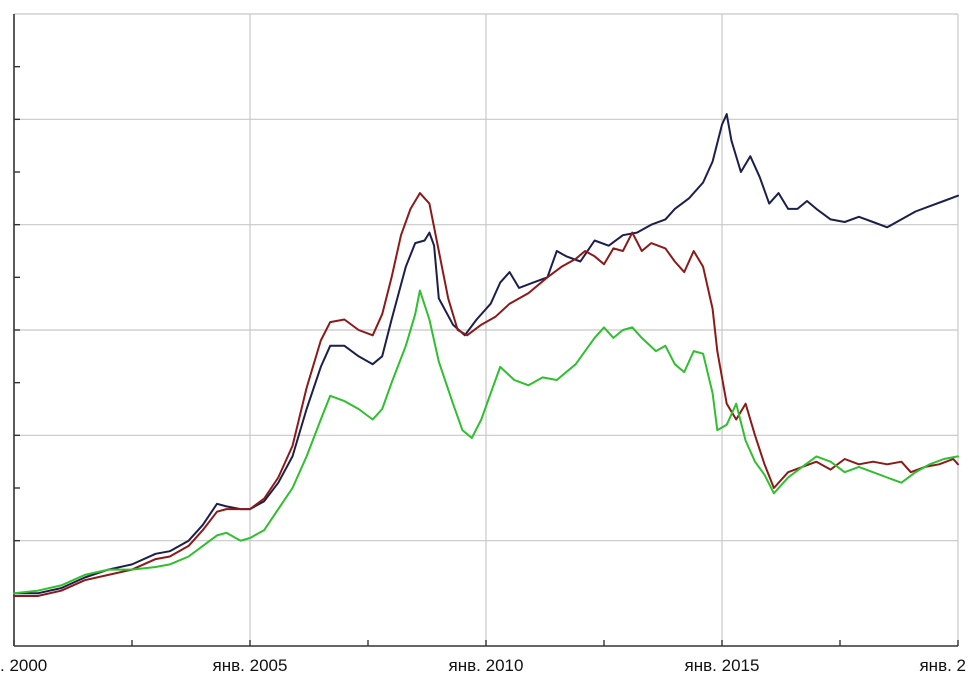  Describe the element at coordinates (486, 665) in the screenshot. I see `x-tick-label: янв. 2010` at that location.